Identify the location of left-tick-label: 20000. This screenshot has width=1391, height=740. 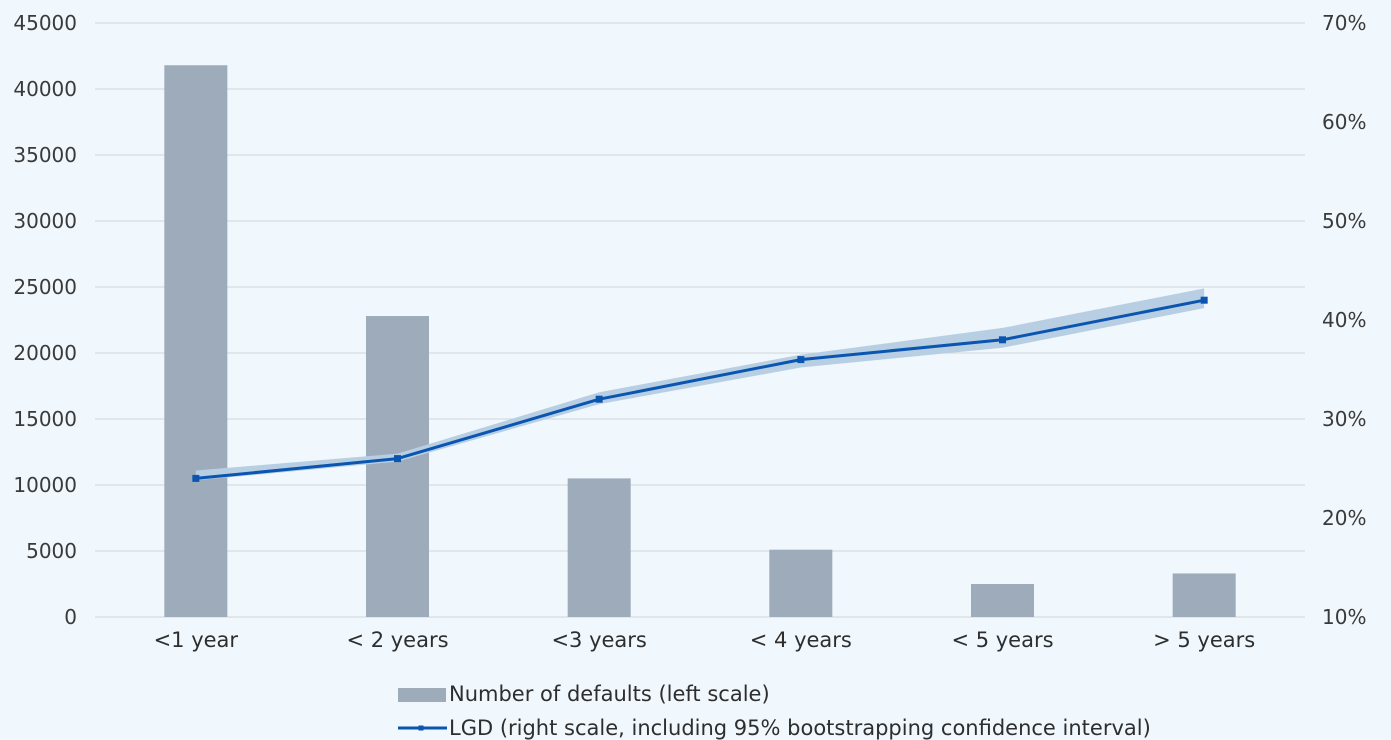
(45, 353).